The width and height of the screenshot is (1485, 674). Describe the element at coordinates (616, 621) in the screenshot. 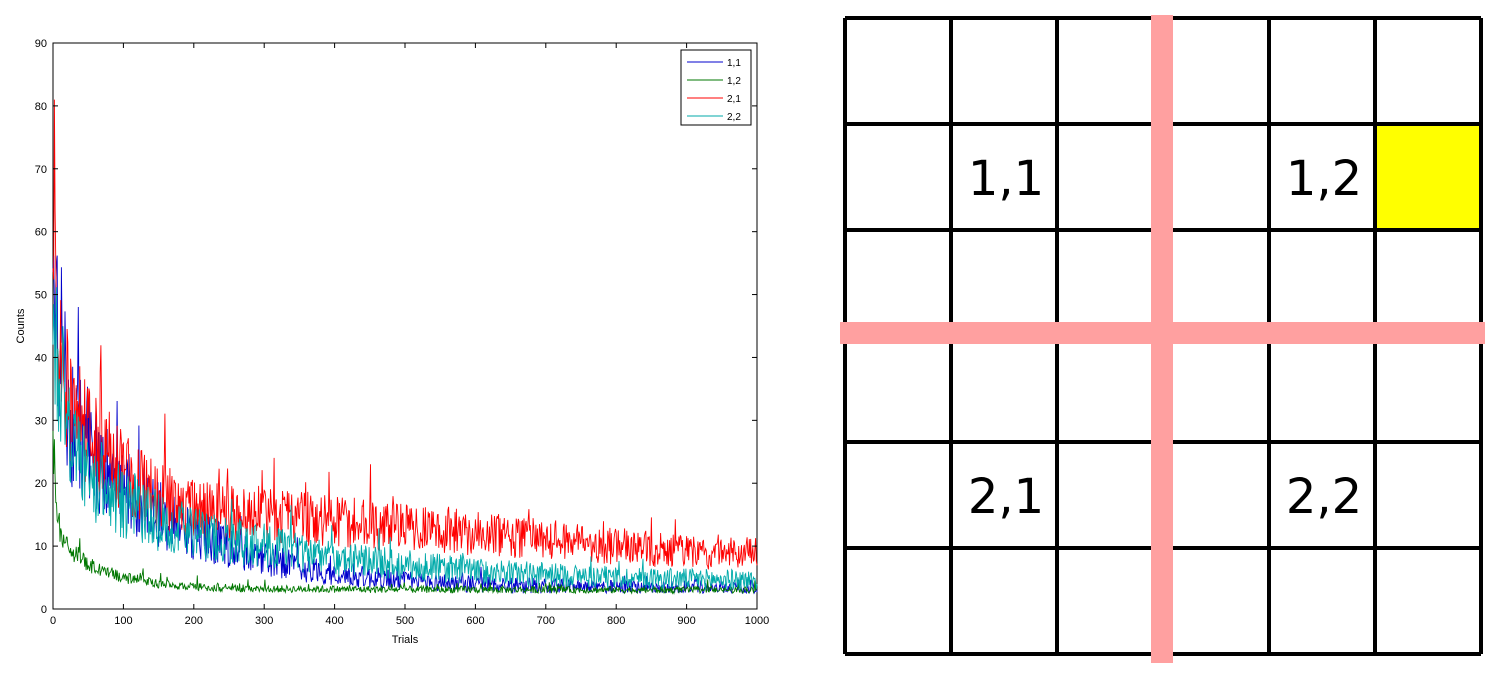

I see `x-tick-label: 800` at that location.